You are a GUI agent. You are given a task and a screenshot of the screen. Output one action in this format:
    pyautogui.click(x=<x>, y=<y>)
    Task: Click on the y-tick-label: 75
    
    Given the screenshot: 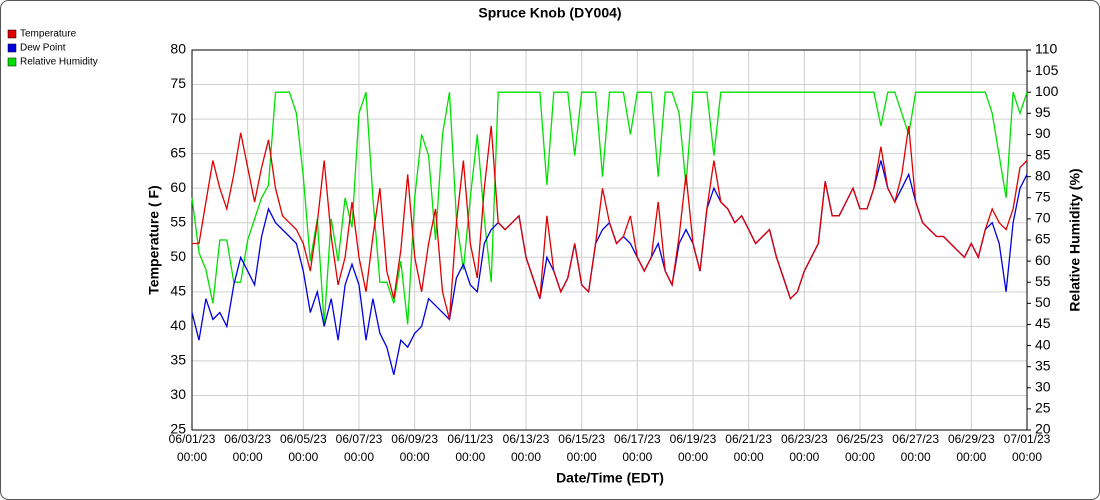 What is the action you would take?
    pyautogui.click(x=178, y=83)
    